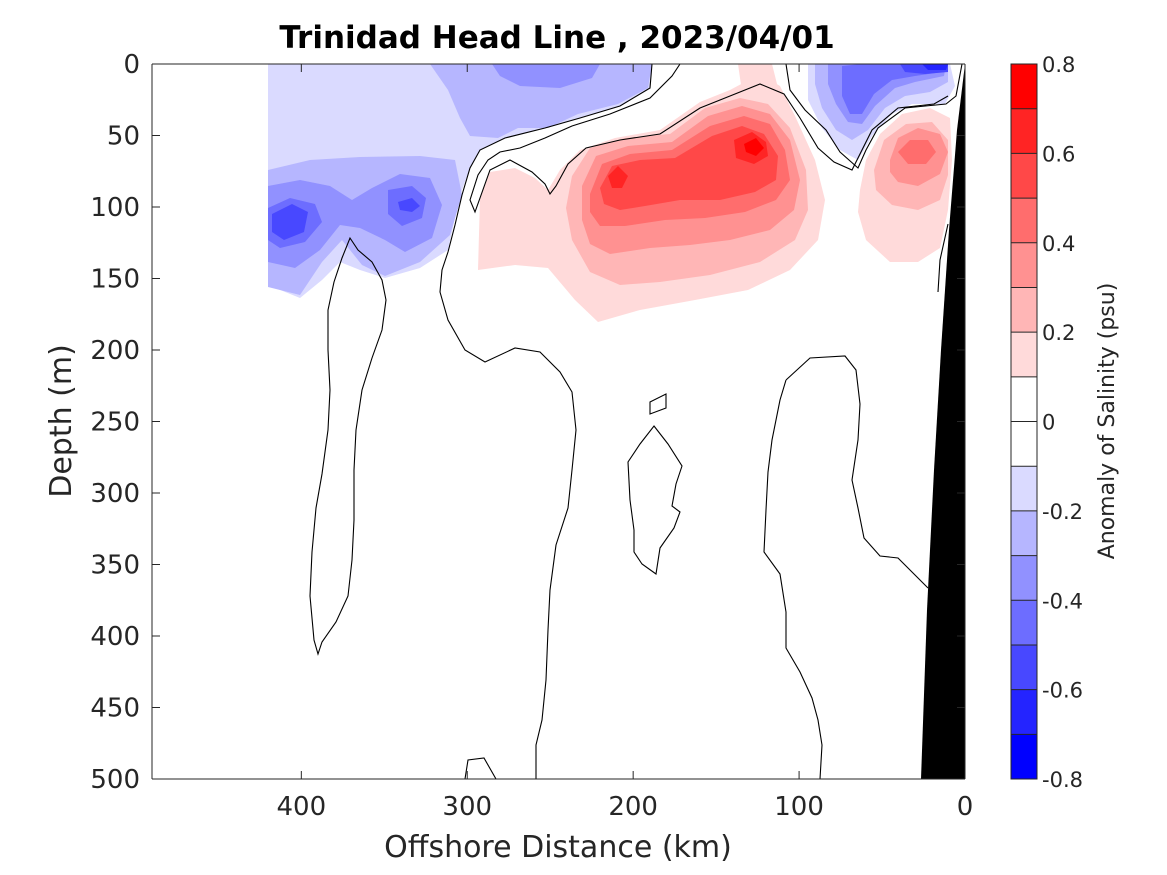 The image size is (1167, 875). What do you see at coordinates (1062, 780) in the screenshot?
I see `colorbar-tick-label: -0.8` at bounding box center [1062, 780].